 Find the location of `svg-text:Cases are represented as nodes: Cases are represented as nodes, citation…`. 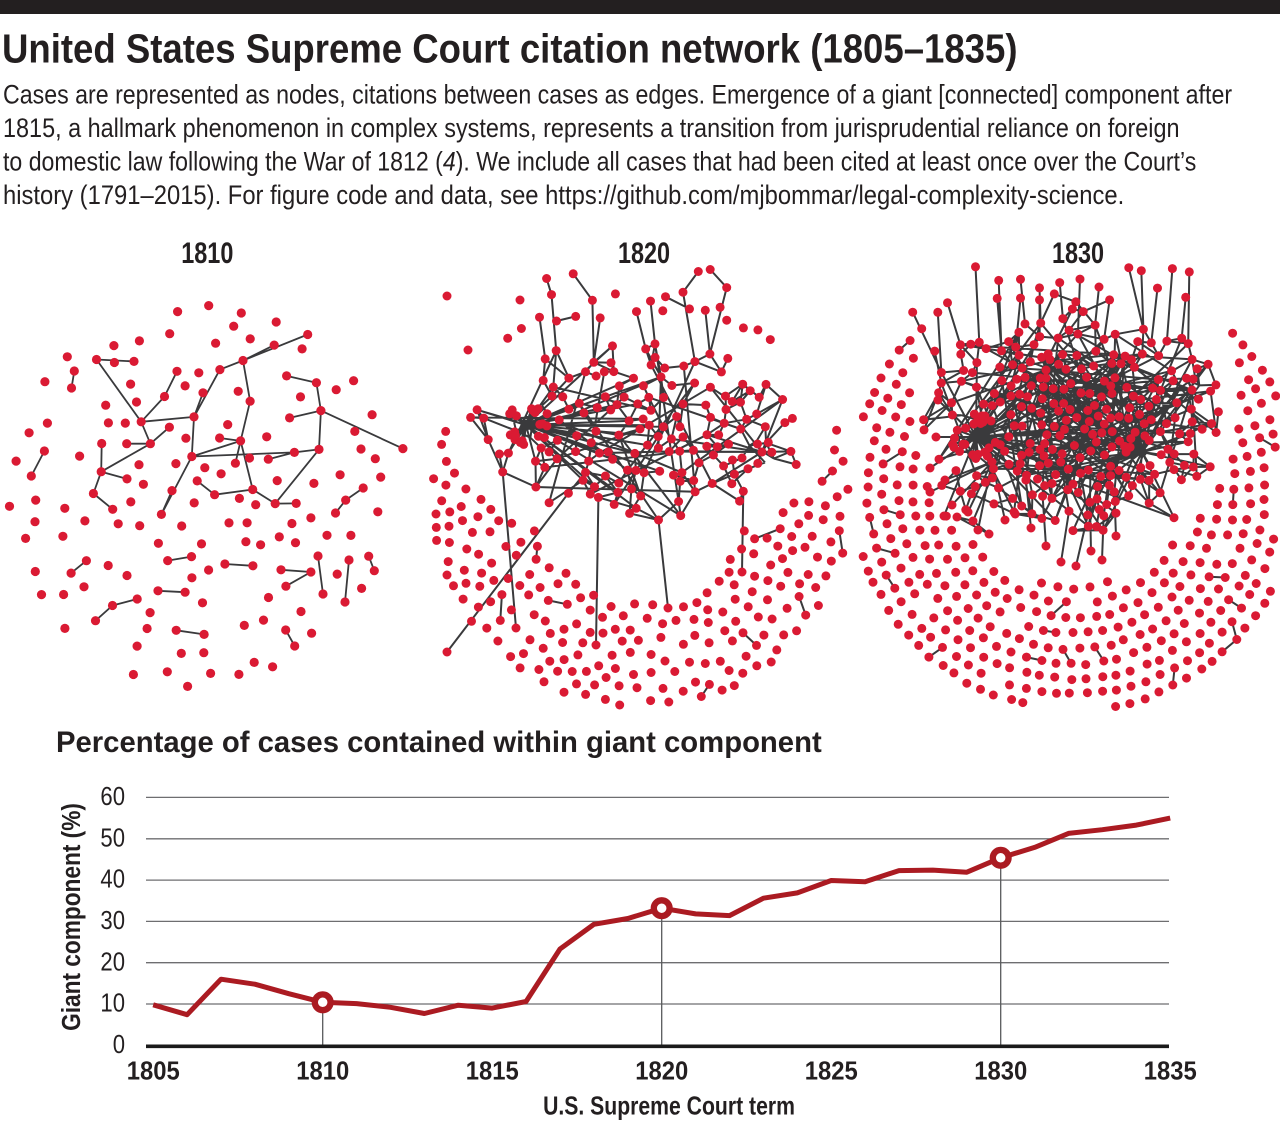

svg-text:Cases are represented as nodes: Cases are represented as nodes, citation… is located at coordinates (617, 95).